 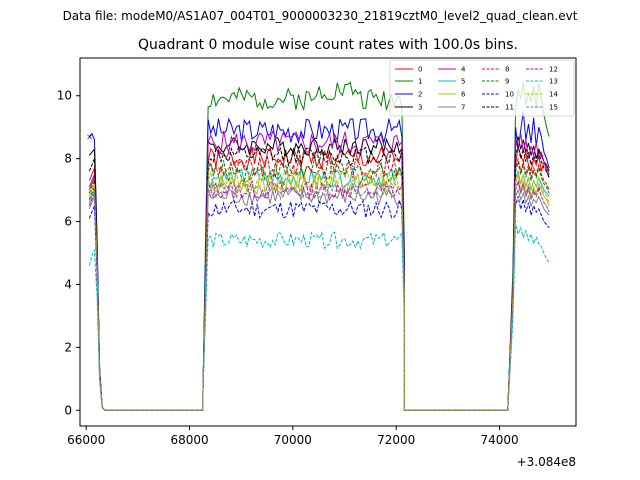 I want to click on y-tick-label: 10, so click(x=64, y=96).